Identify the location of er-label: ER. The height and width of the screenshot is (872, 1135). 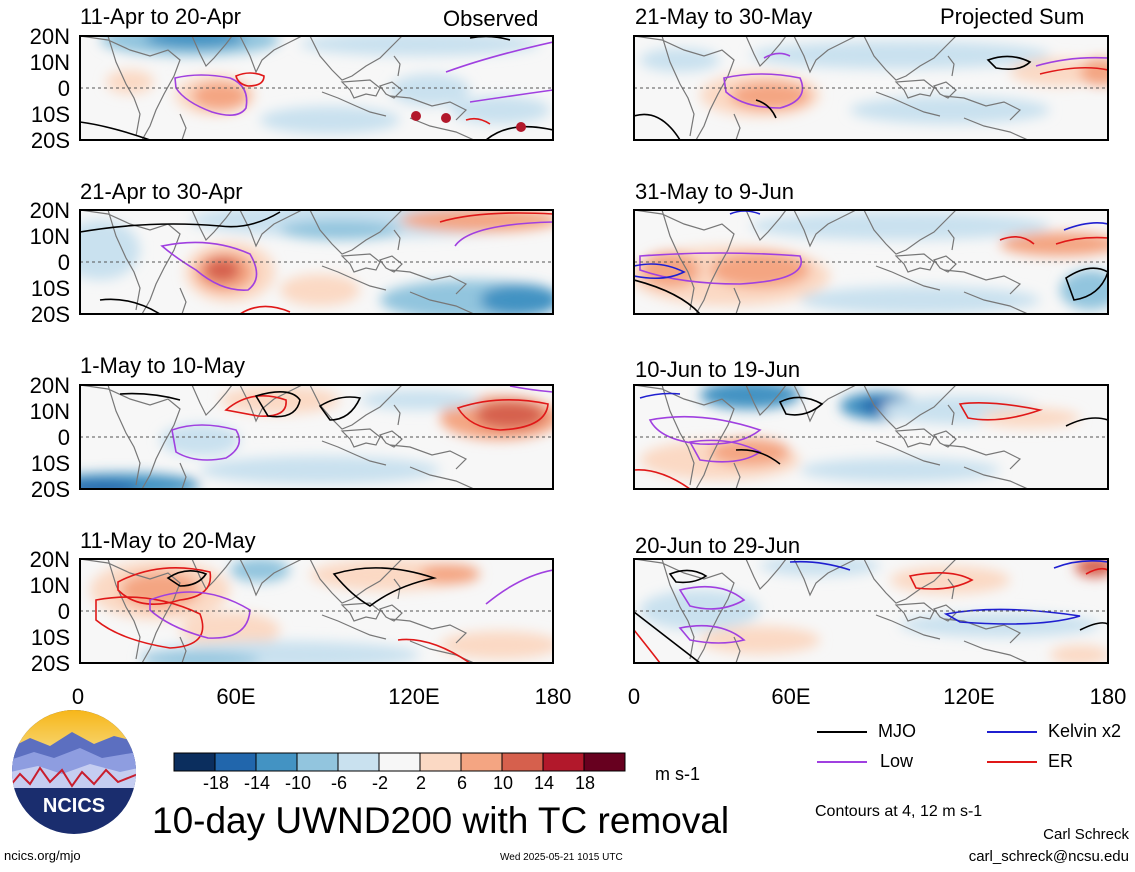
(1061, 761).